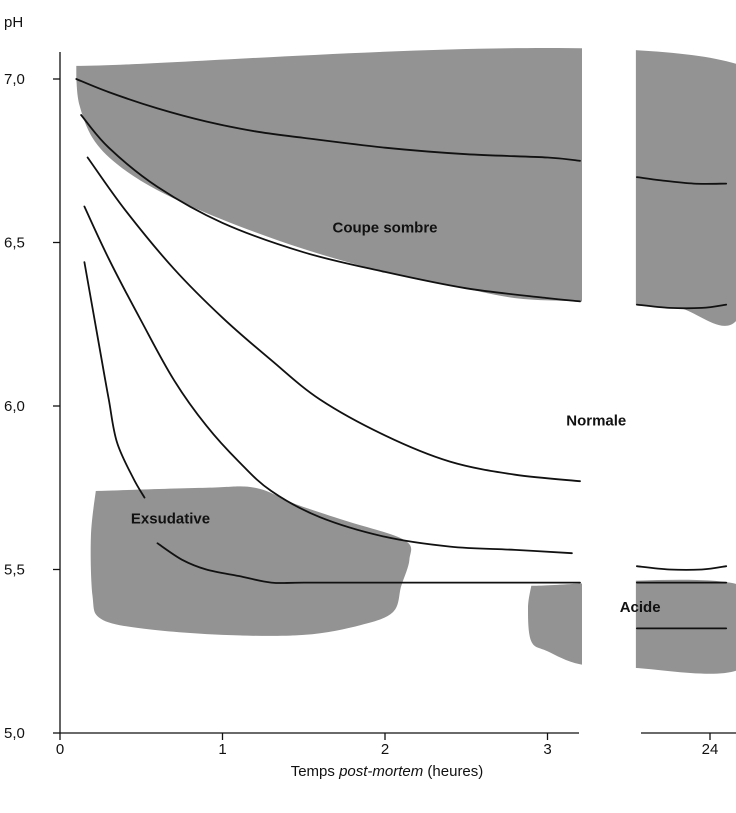 The width and height of the screenshot is (736, 813). I want to click on region-label-normale: Normale, so click(596, 421).